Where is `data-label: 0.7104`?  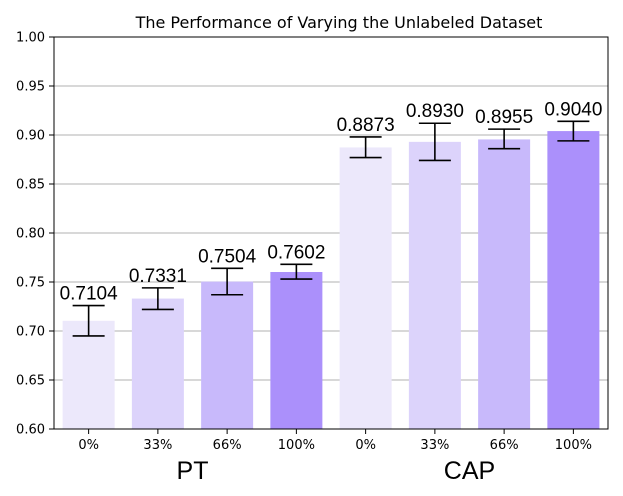 data-label: 0.7104 is located at coordinates (89, 294).